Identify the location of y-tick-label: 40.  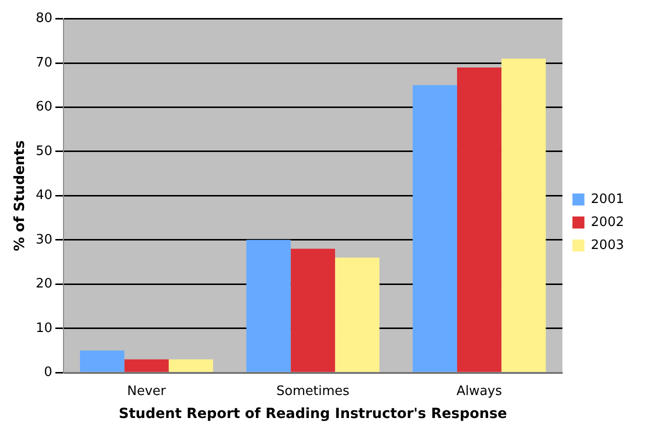
(44, 196).